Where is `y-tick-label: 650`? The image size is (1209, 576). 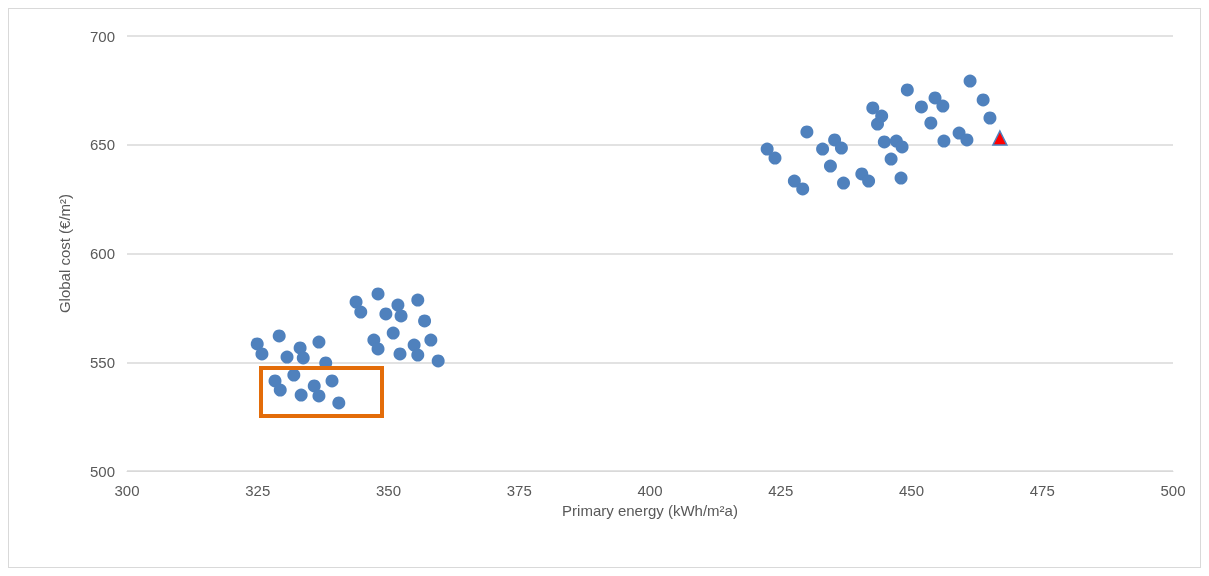
y-tick-label: 650 is located at coordinates (102, 145).